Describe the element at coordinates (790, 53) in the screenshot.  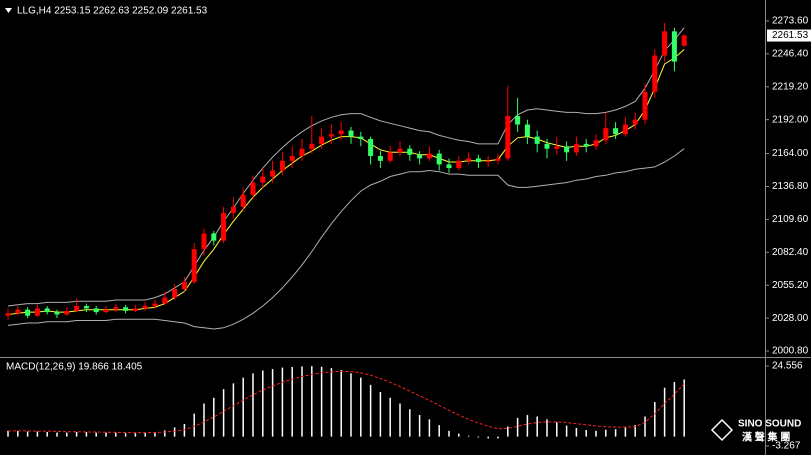
I see `y-tick-label: 2246.40` at that location.